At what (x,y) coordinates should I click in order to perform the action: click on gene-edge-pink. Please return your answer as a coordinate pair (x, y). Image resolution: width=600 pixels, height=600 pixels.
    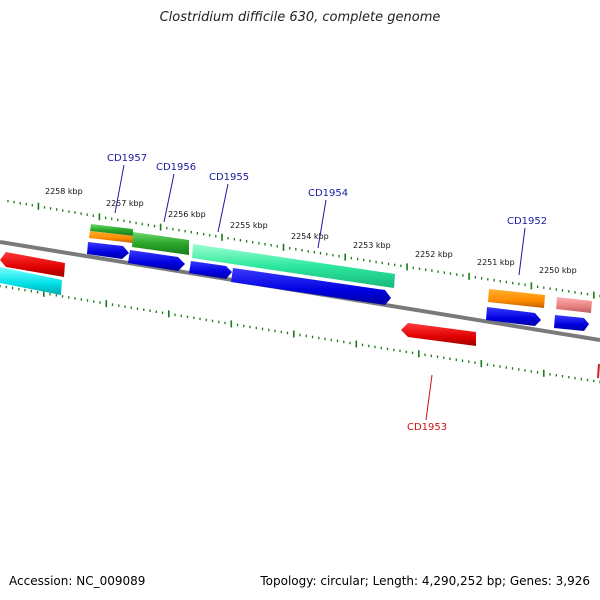
    Looking at the image, I should click on (574, 305).